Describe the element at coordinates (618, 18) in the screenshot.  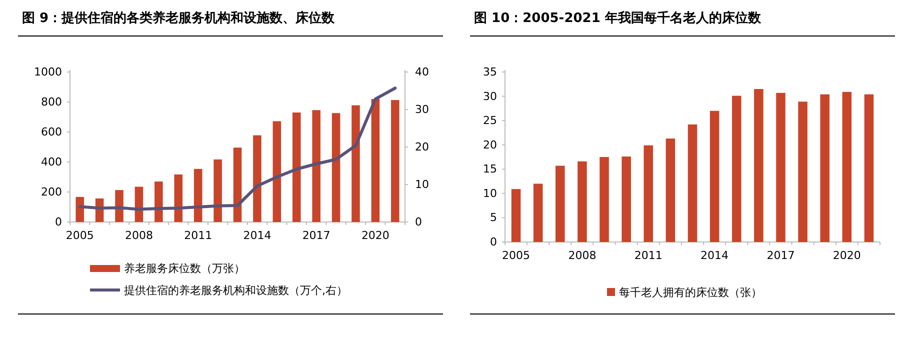
I see `chart-title: 图 10：2005-2021 年我国每千名老人的床位数` at that location.